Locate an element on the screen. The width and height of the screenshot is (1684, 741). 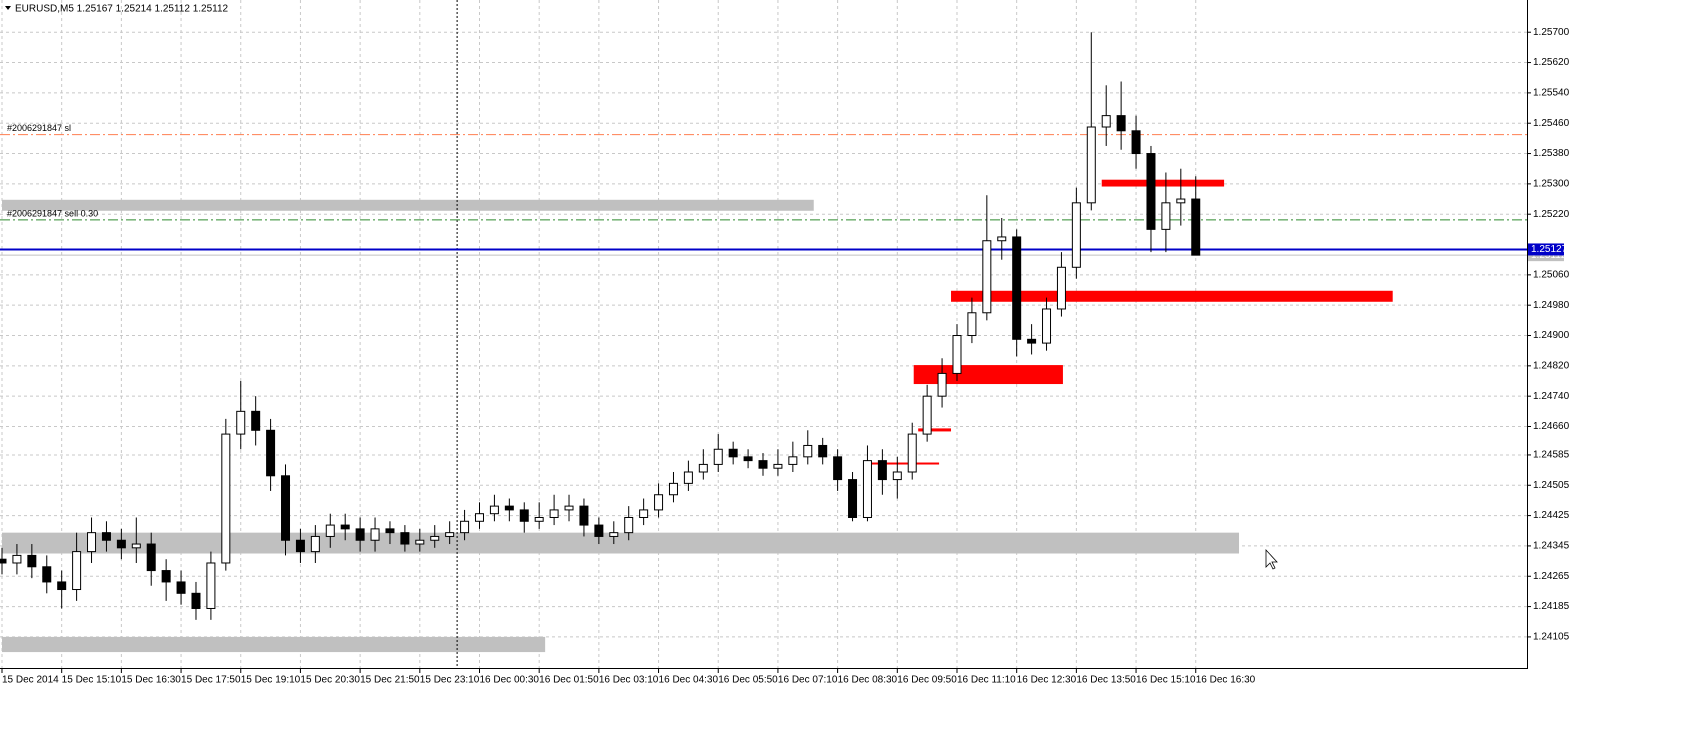
y-tick-label: 1.24900 is located at coordinates (1551, 335).